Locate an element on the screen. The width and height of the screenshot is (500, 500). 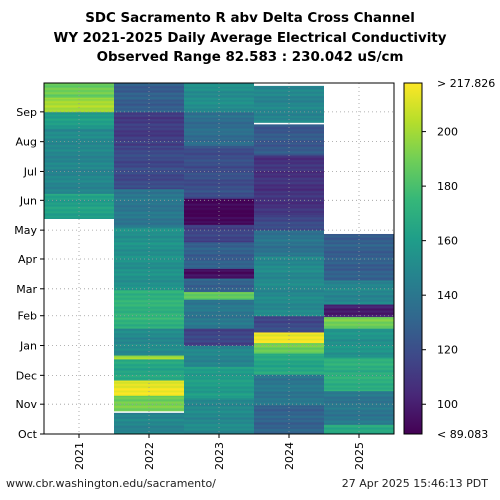
colorbar-tick-label: 140 is located at coordinates (447, 295).